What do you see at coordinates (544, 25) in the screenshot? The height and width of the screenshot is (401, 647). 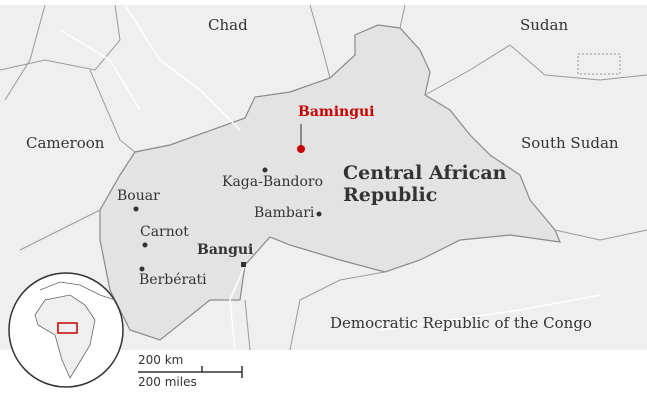 I see `label-sudan: Sudan` at bounding box center [544, 25].